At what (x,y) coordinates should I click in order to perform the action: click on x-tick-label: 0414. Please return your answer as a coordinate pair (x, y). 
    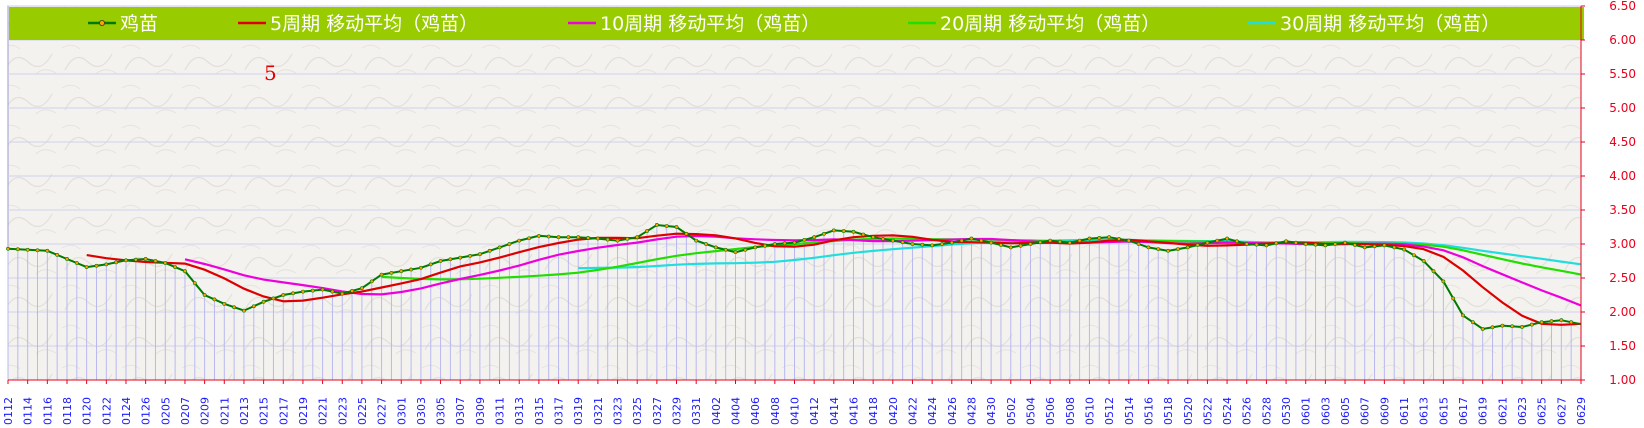
    Looking at the image, I should click on (834, 411).